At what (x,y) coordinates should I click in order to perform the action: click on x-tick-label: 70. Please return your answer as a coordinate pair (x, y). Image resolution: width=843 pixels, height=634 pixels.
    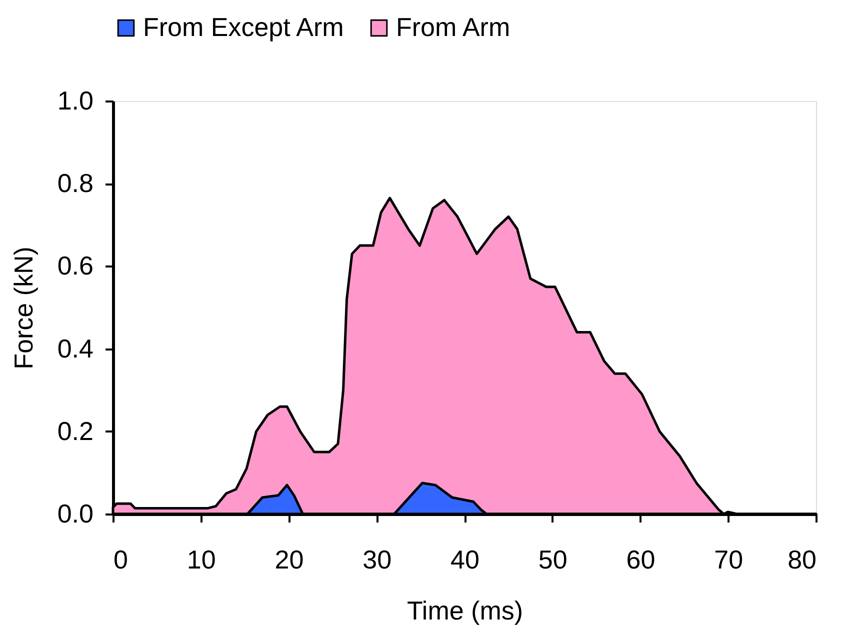
    Looking at the image, I should click on (729, 559).